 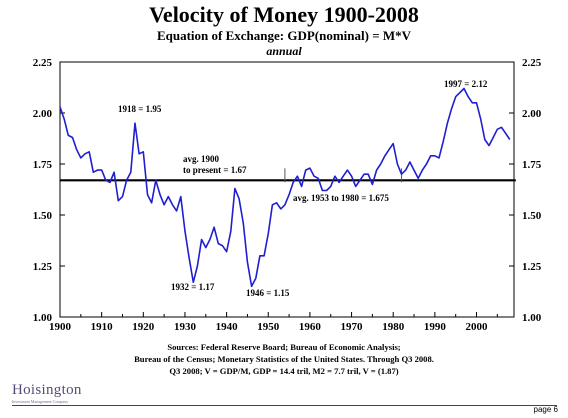 I want to click on y-tick-label-right: 1.75, so click(x=532, y=165).